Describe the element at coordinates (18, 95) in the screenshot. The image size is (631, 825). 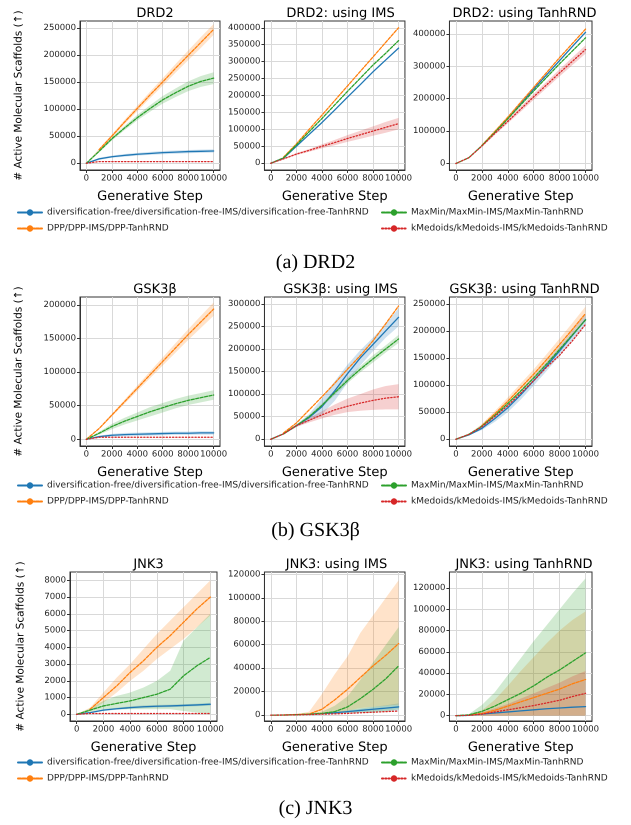
I see `y-axis-title: # Active Molecular Scaffolds (↑)` at that location.